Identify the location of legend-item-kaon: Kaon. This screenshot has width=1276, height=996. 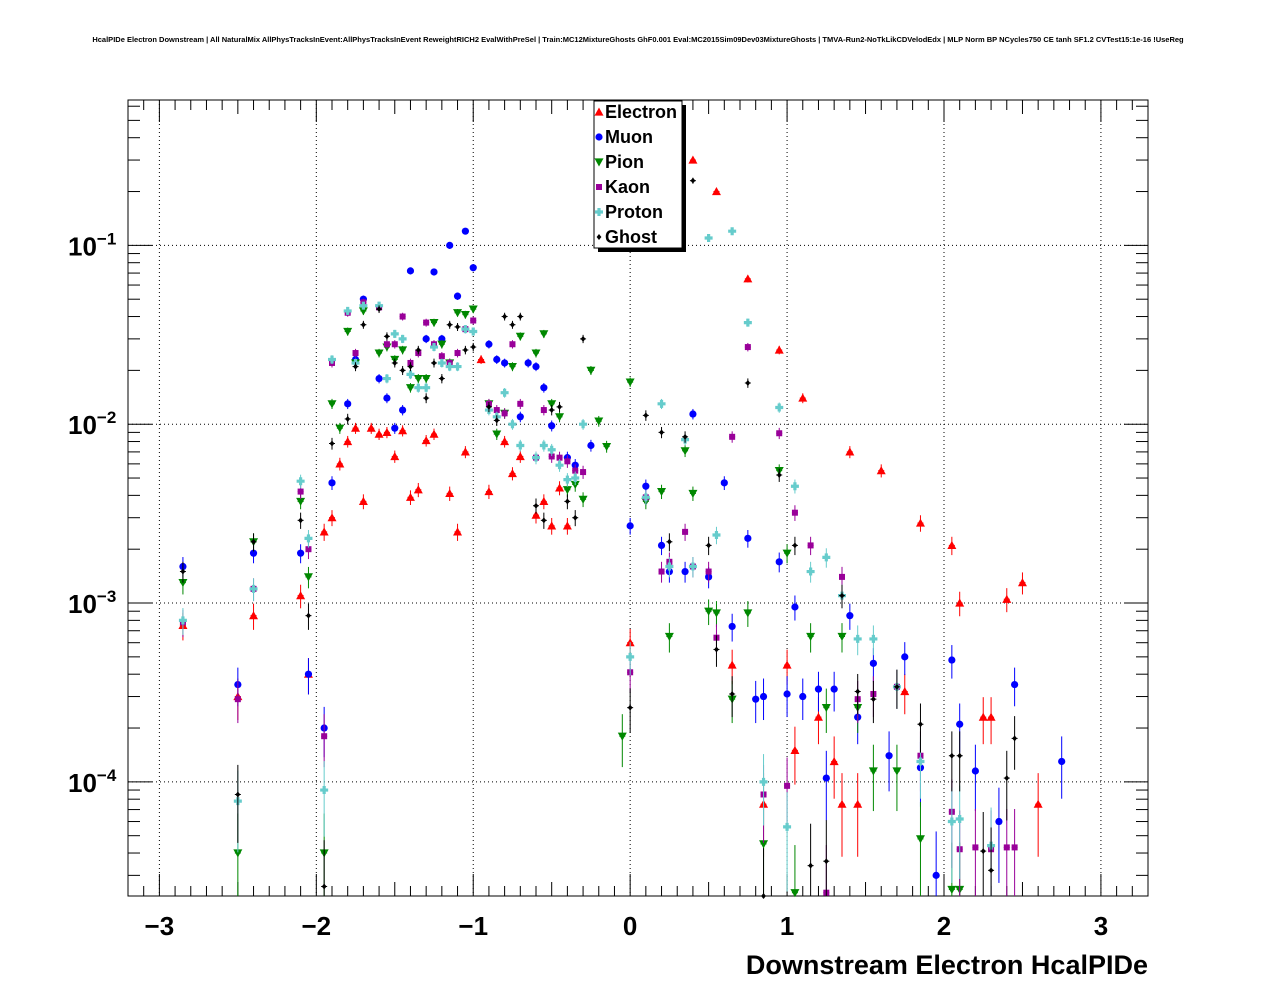
(623, 187).